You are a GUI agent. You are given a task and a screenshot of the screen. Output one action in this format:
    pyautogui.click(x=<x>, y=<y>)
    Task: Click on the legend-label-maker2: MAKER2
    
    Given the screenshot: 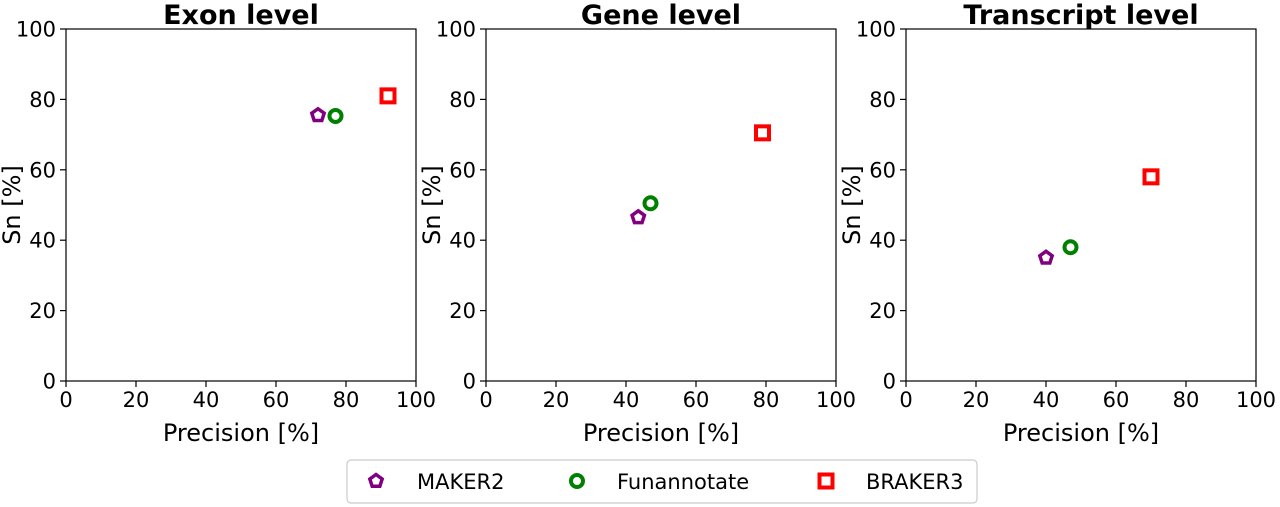 What is the action you would take?
    pyautogui.click(x=460, y=482)
    